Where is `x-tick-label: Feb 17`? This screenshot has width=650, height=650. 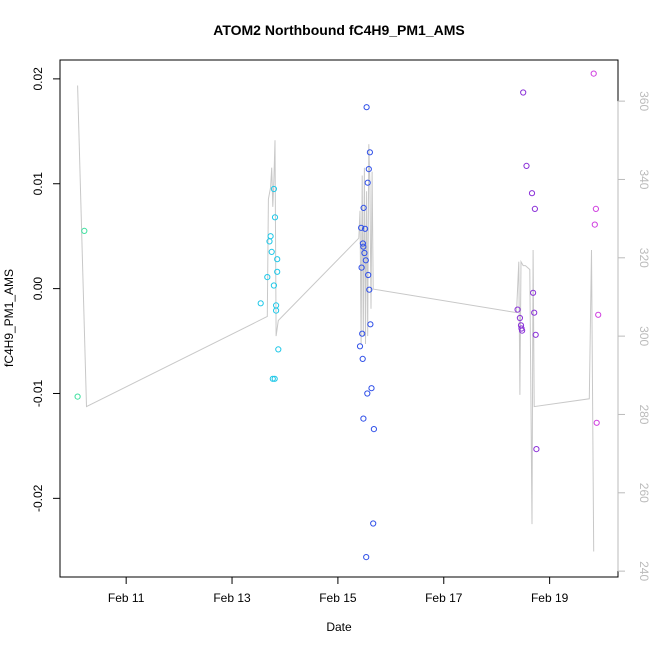
x-tick-label: Feb 17 is located at coordinates (444, 598).